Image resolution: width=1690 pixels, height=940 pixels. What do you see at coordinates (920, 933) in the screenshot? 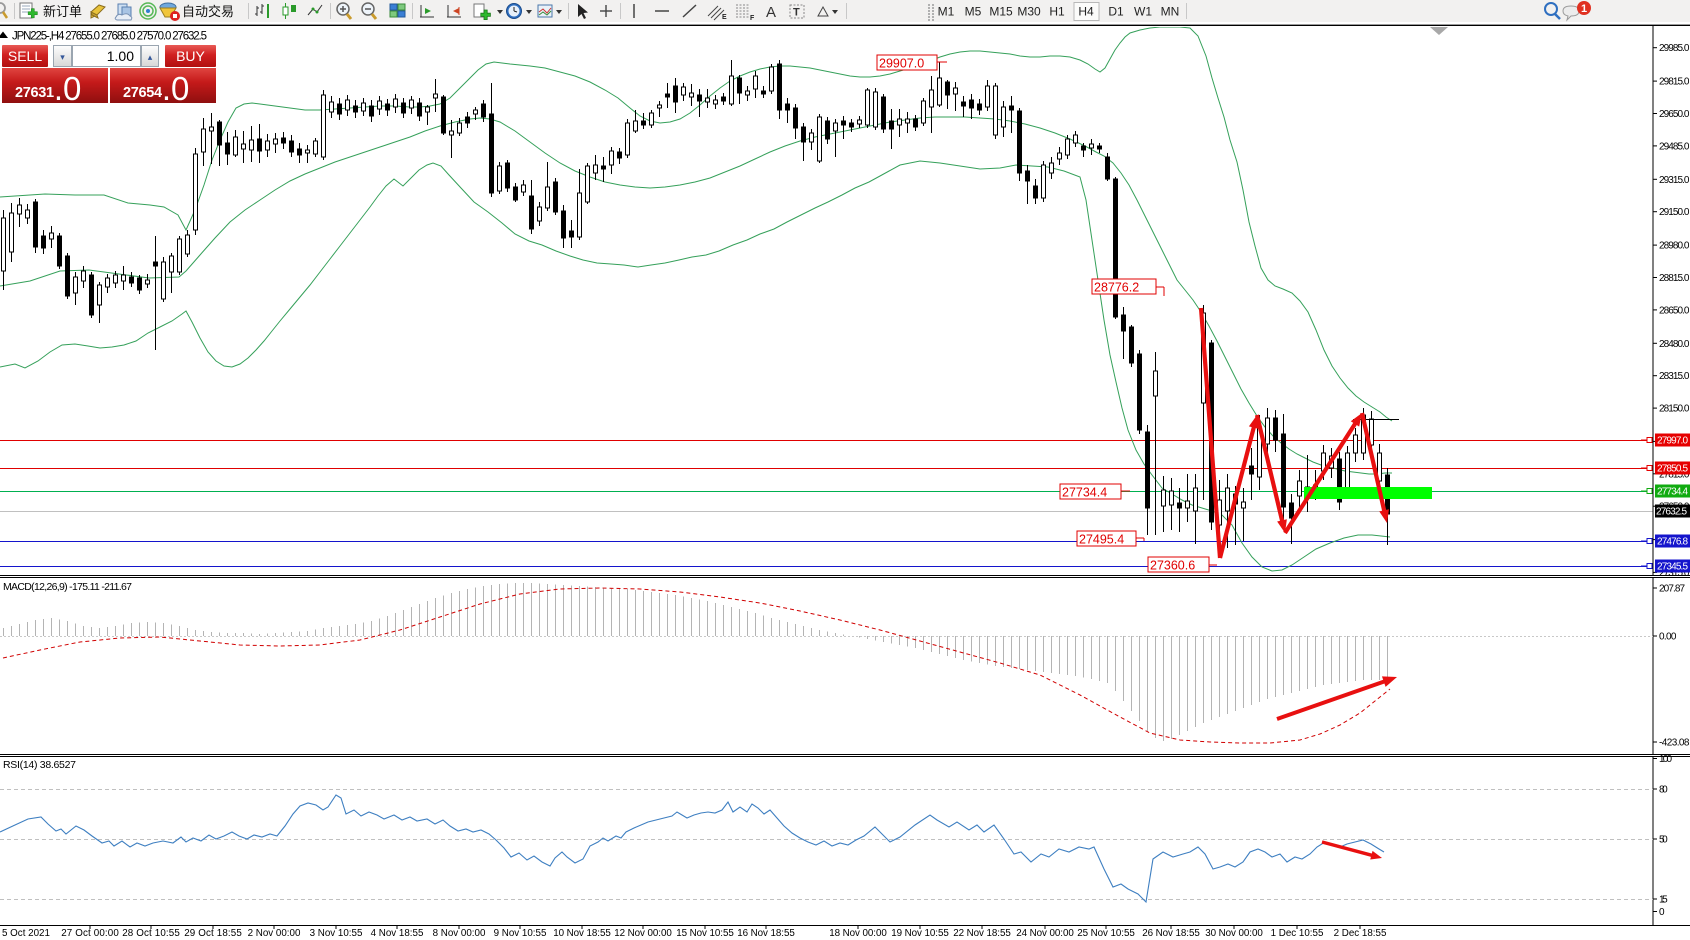
I see `svg-text: 19 Nov 10:55` at bounding box center [920, 933].